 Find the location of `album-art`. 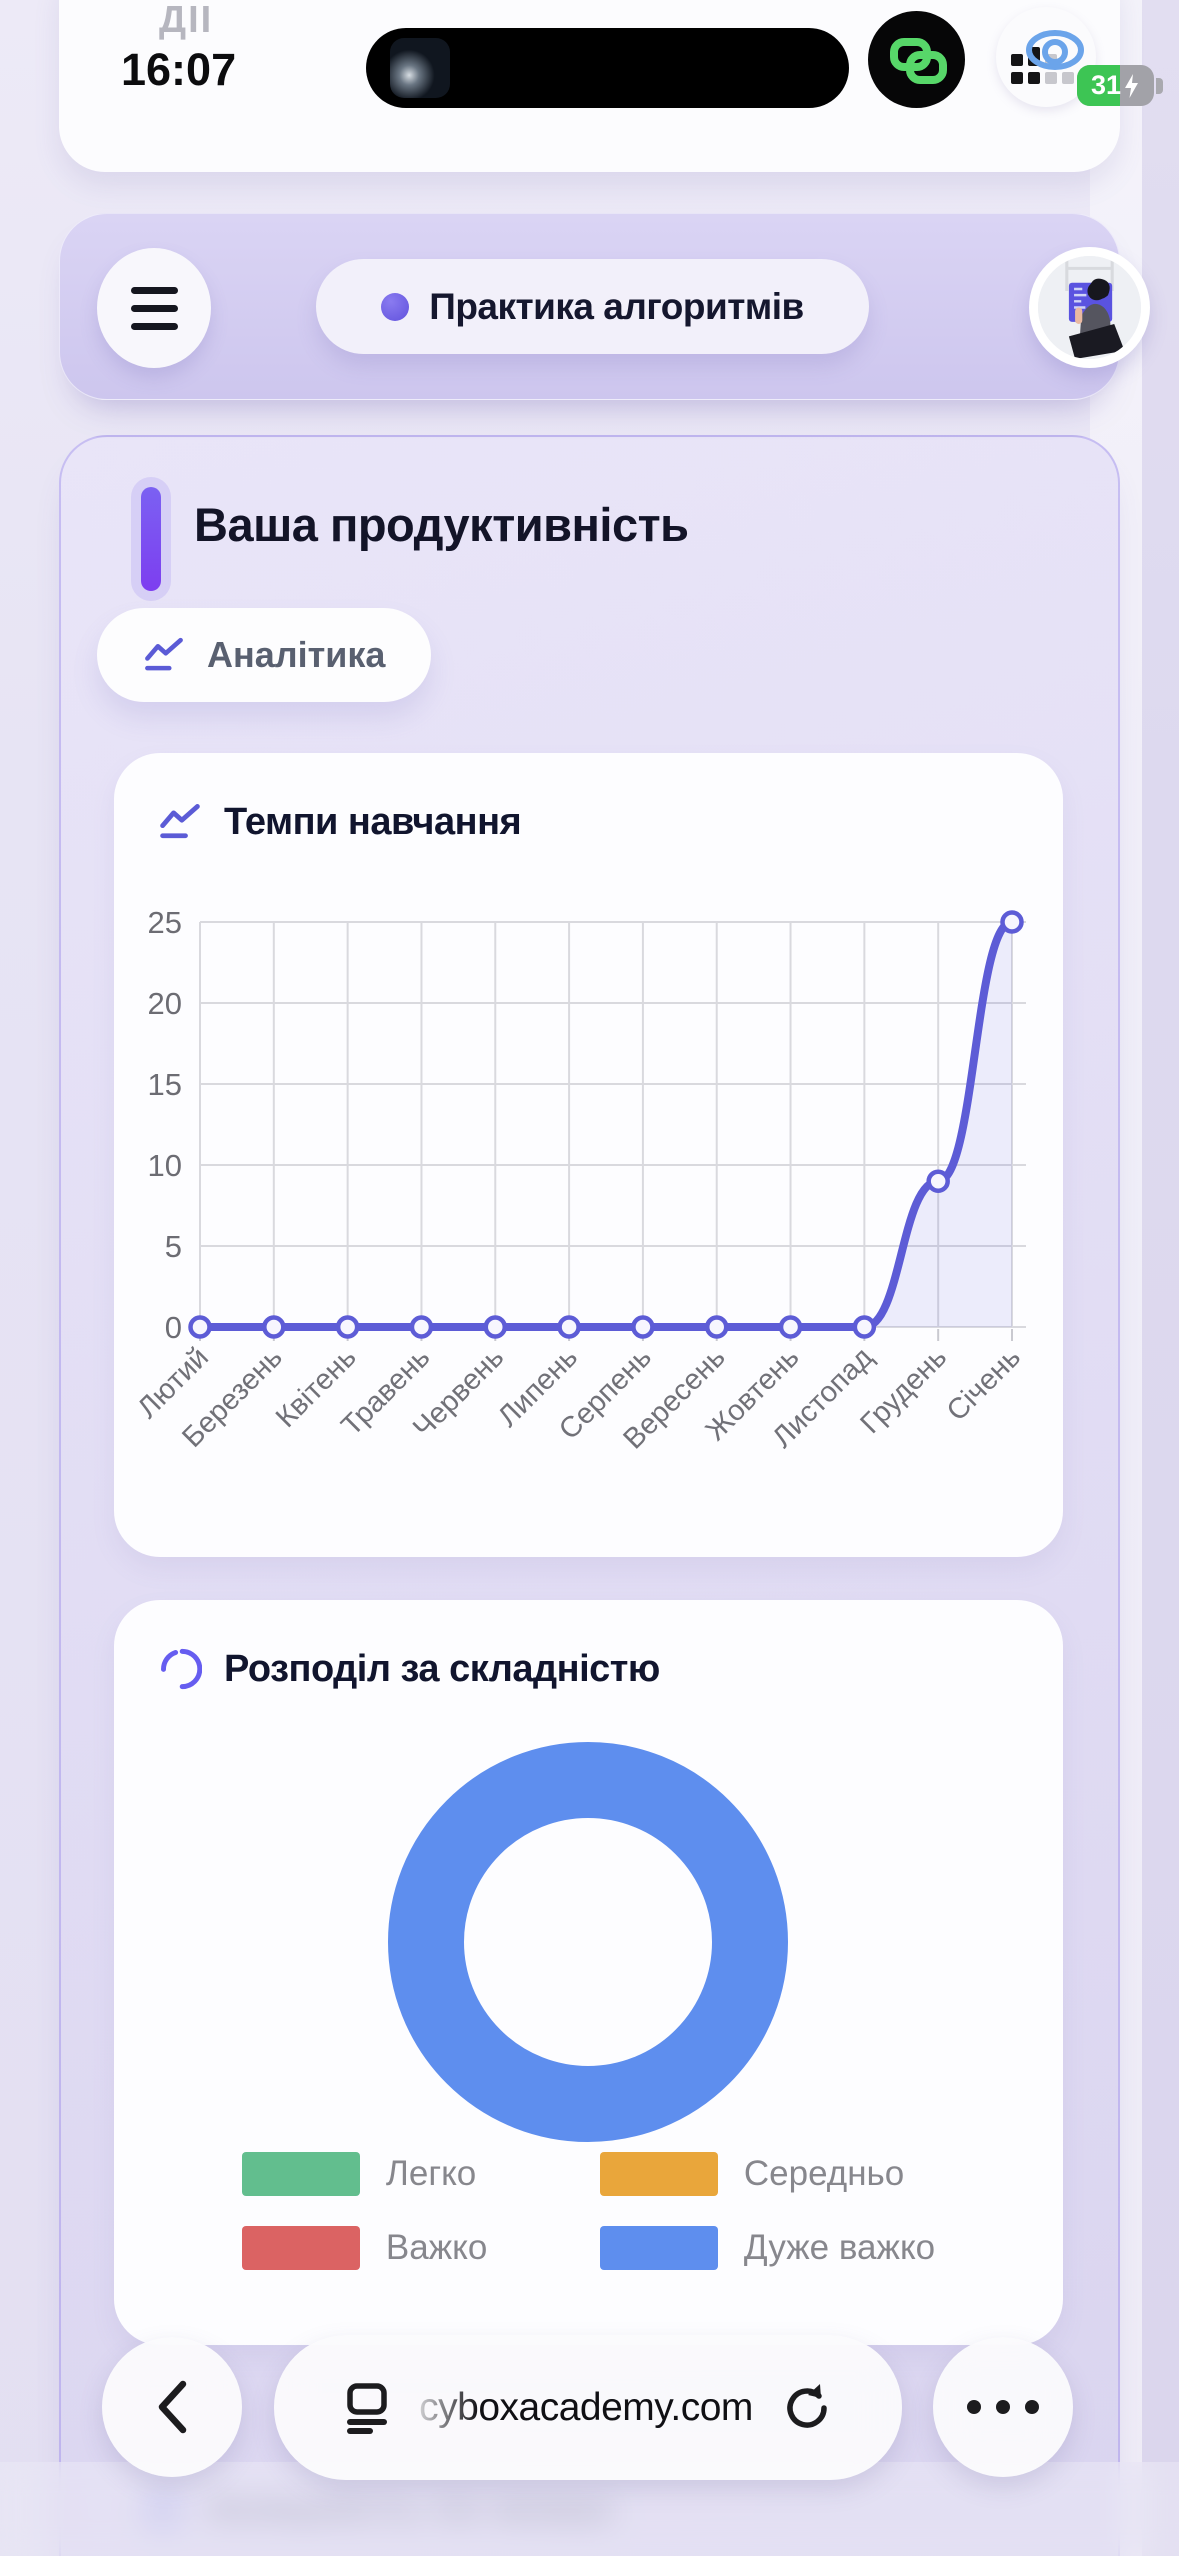

album-art is located at coordinates (420, 68).